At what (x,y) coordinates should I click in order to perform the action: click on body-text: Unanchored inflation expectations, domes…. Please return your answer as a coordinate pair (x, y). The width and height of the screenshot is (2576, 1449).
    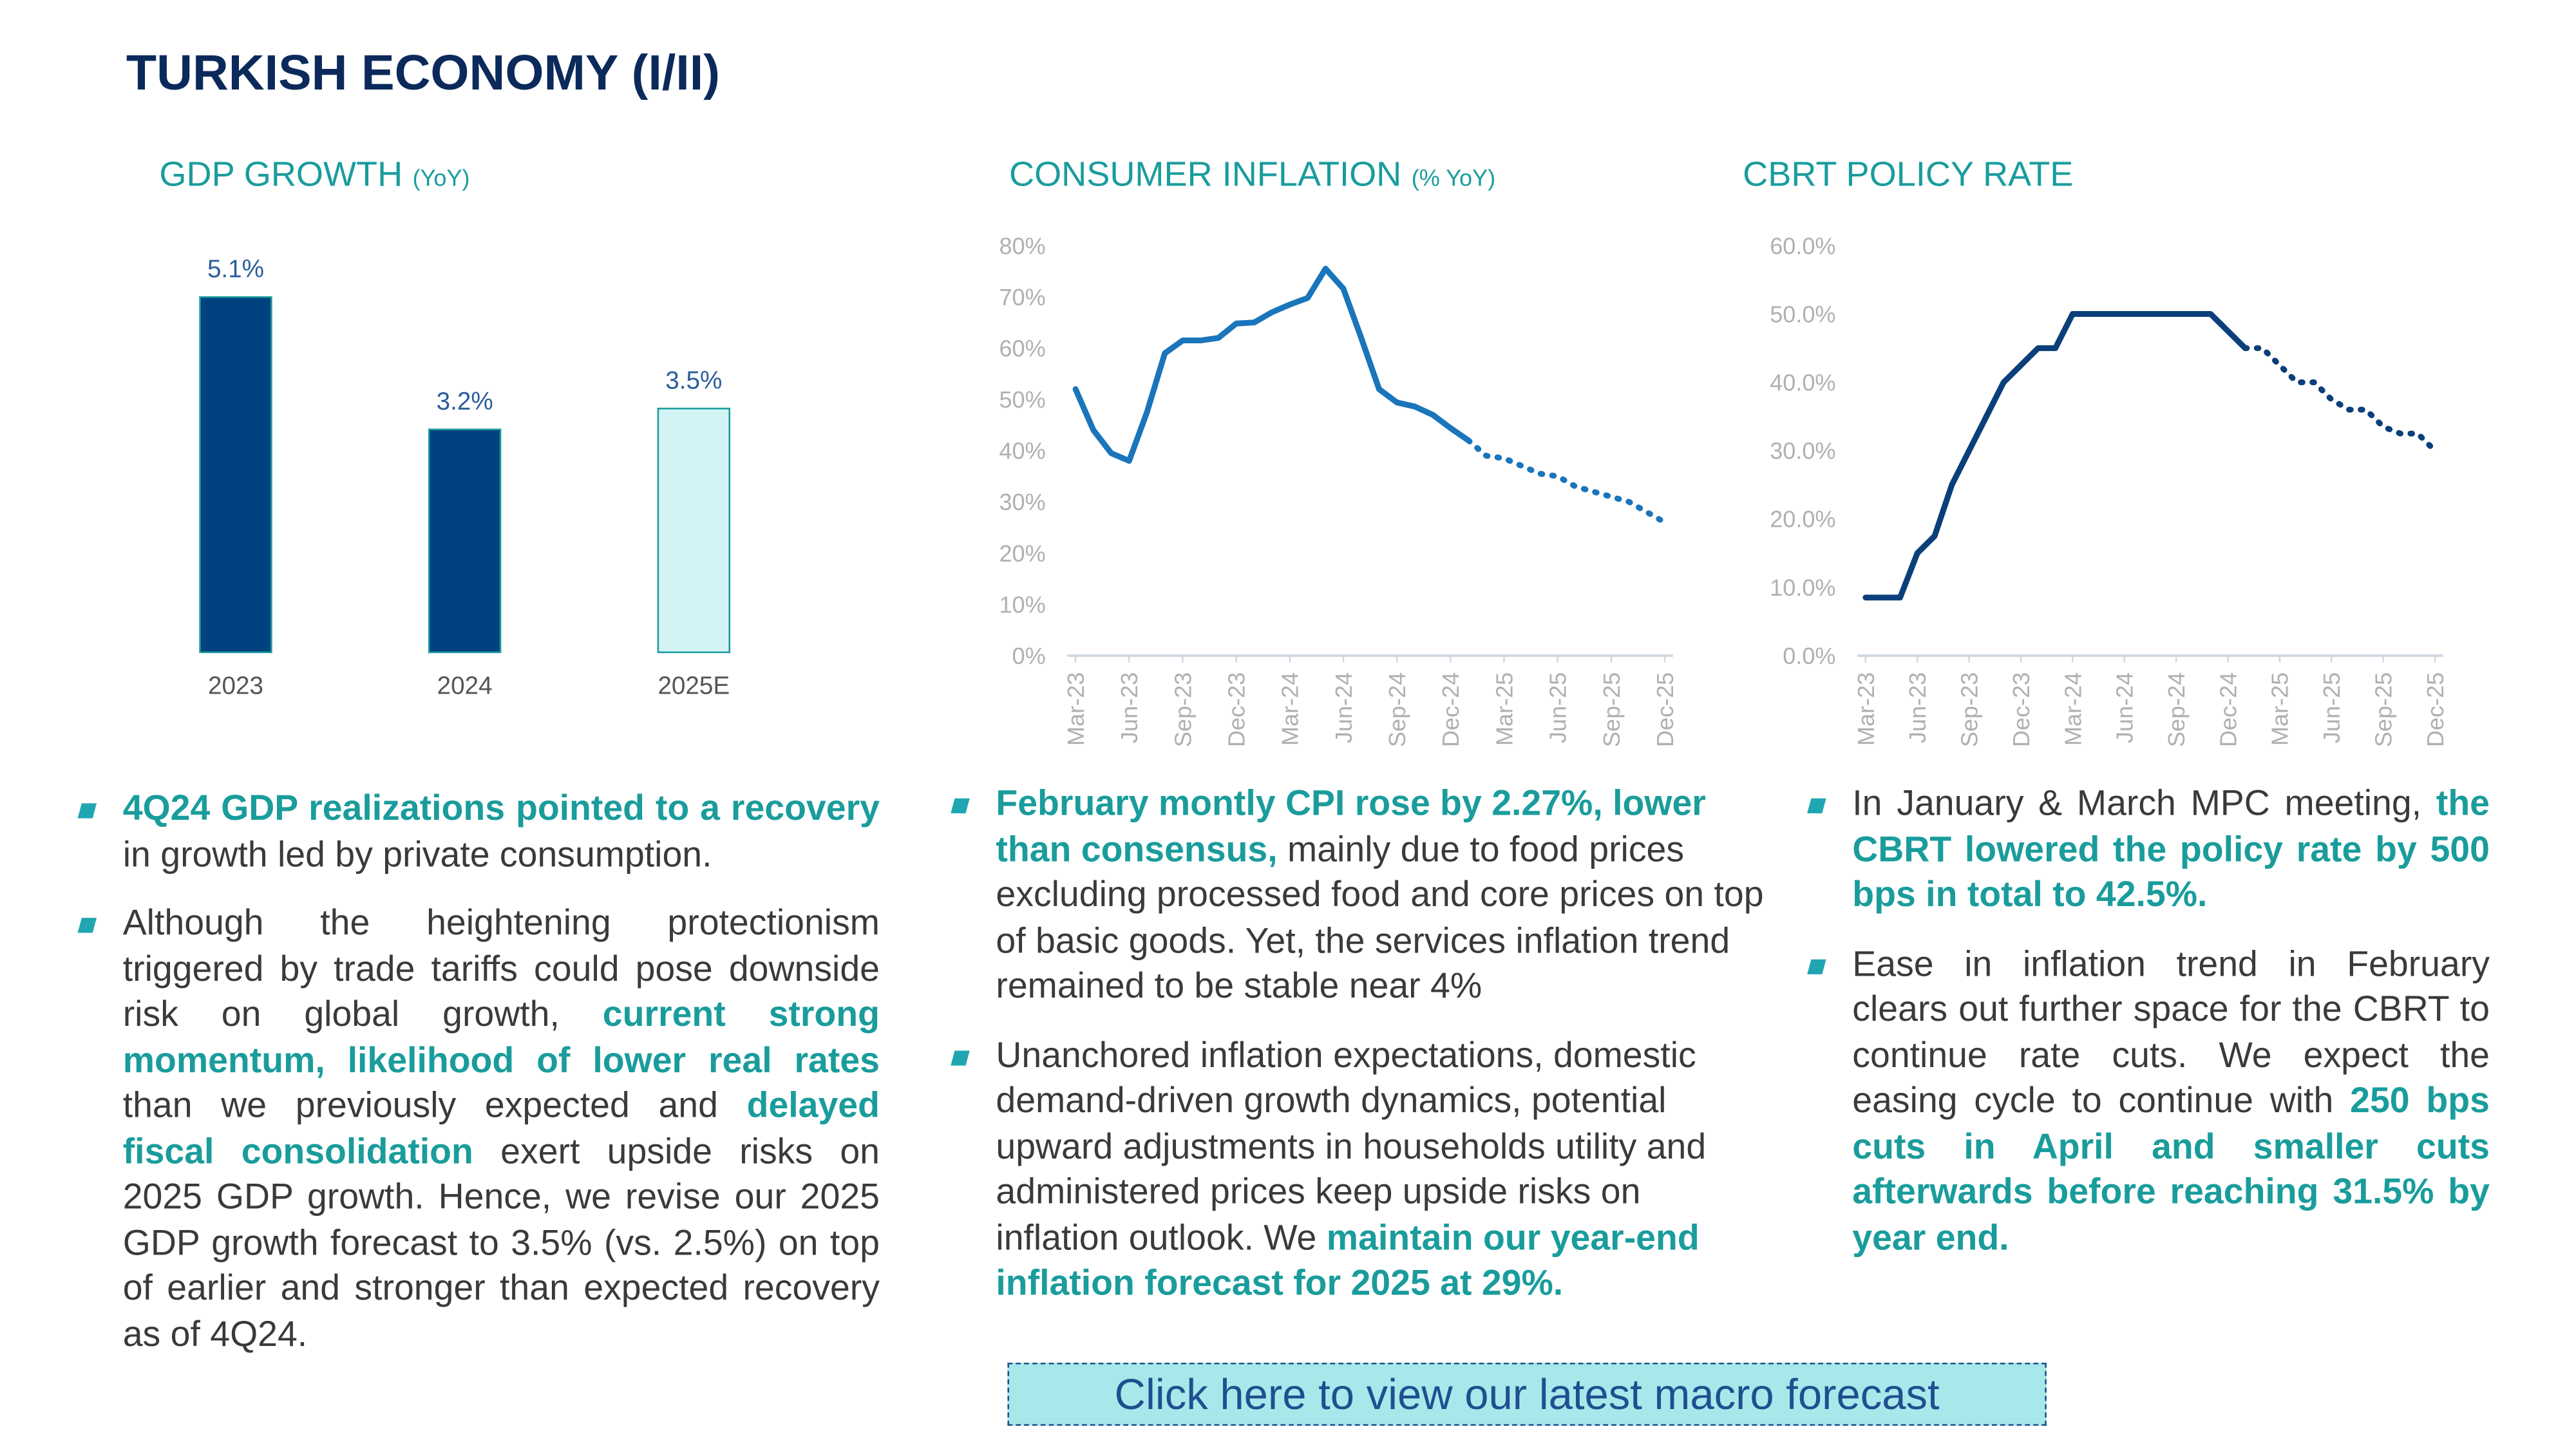
    Looking at the image, I should click on (1351, 1146).